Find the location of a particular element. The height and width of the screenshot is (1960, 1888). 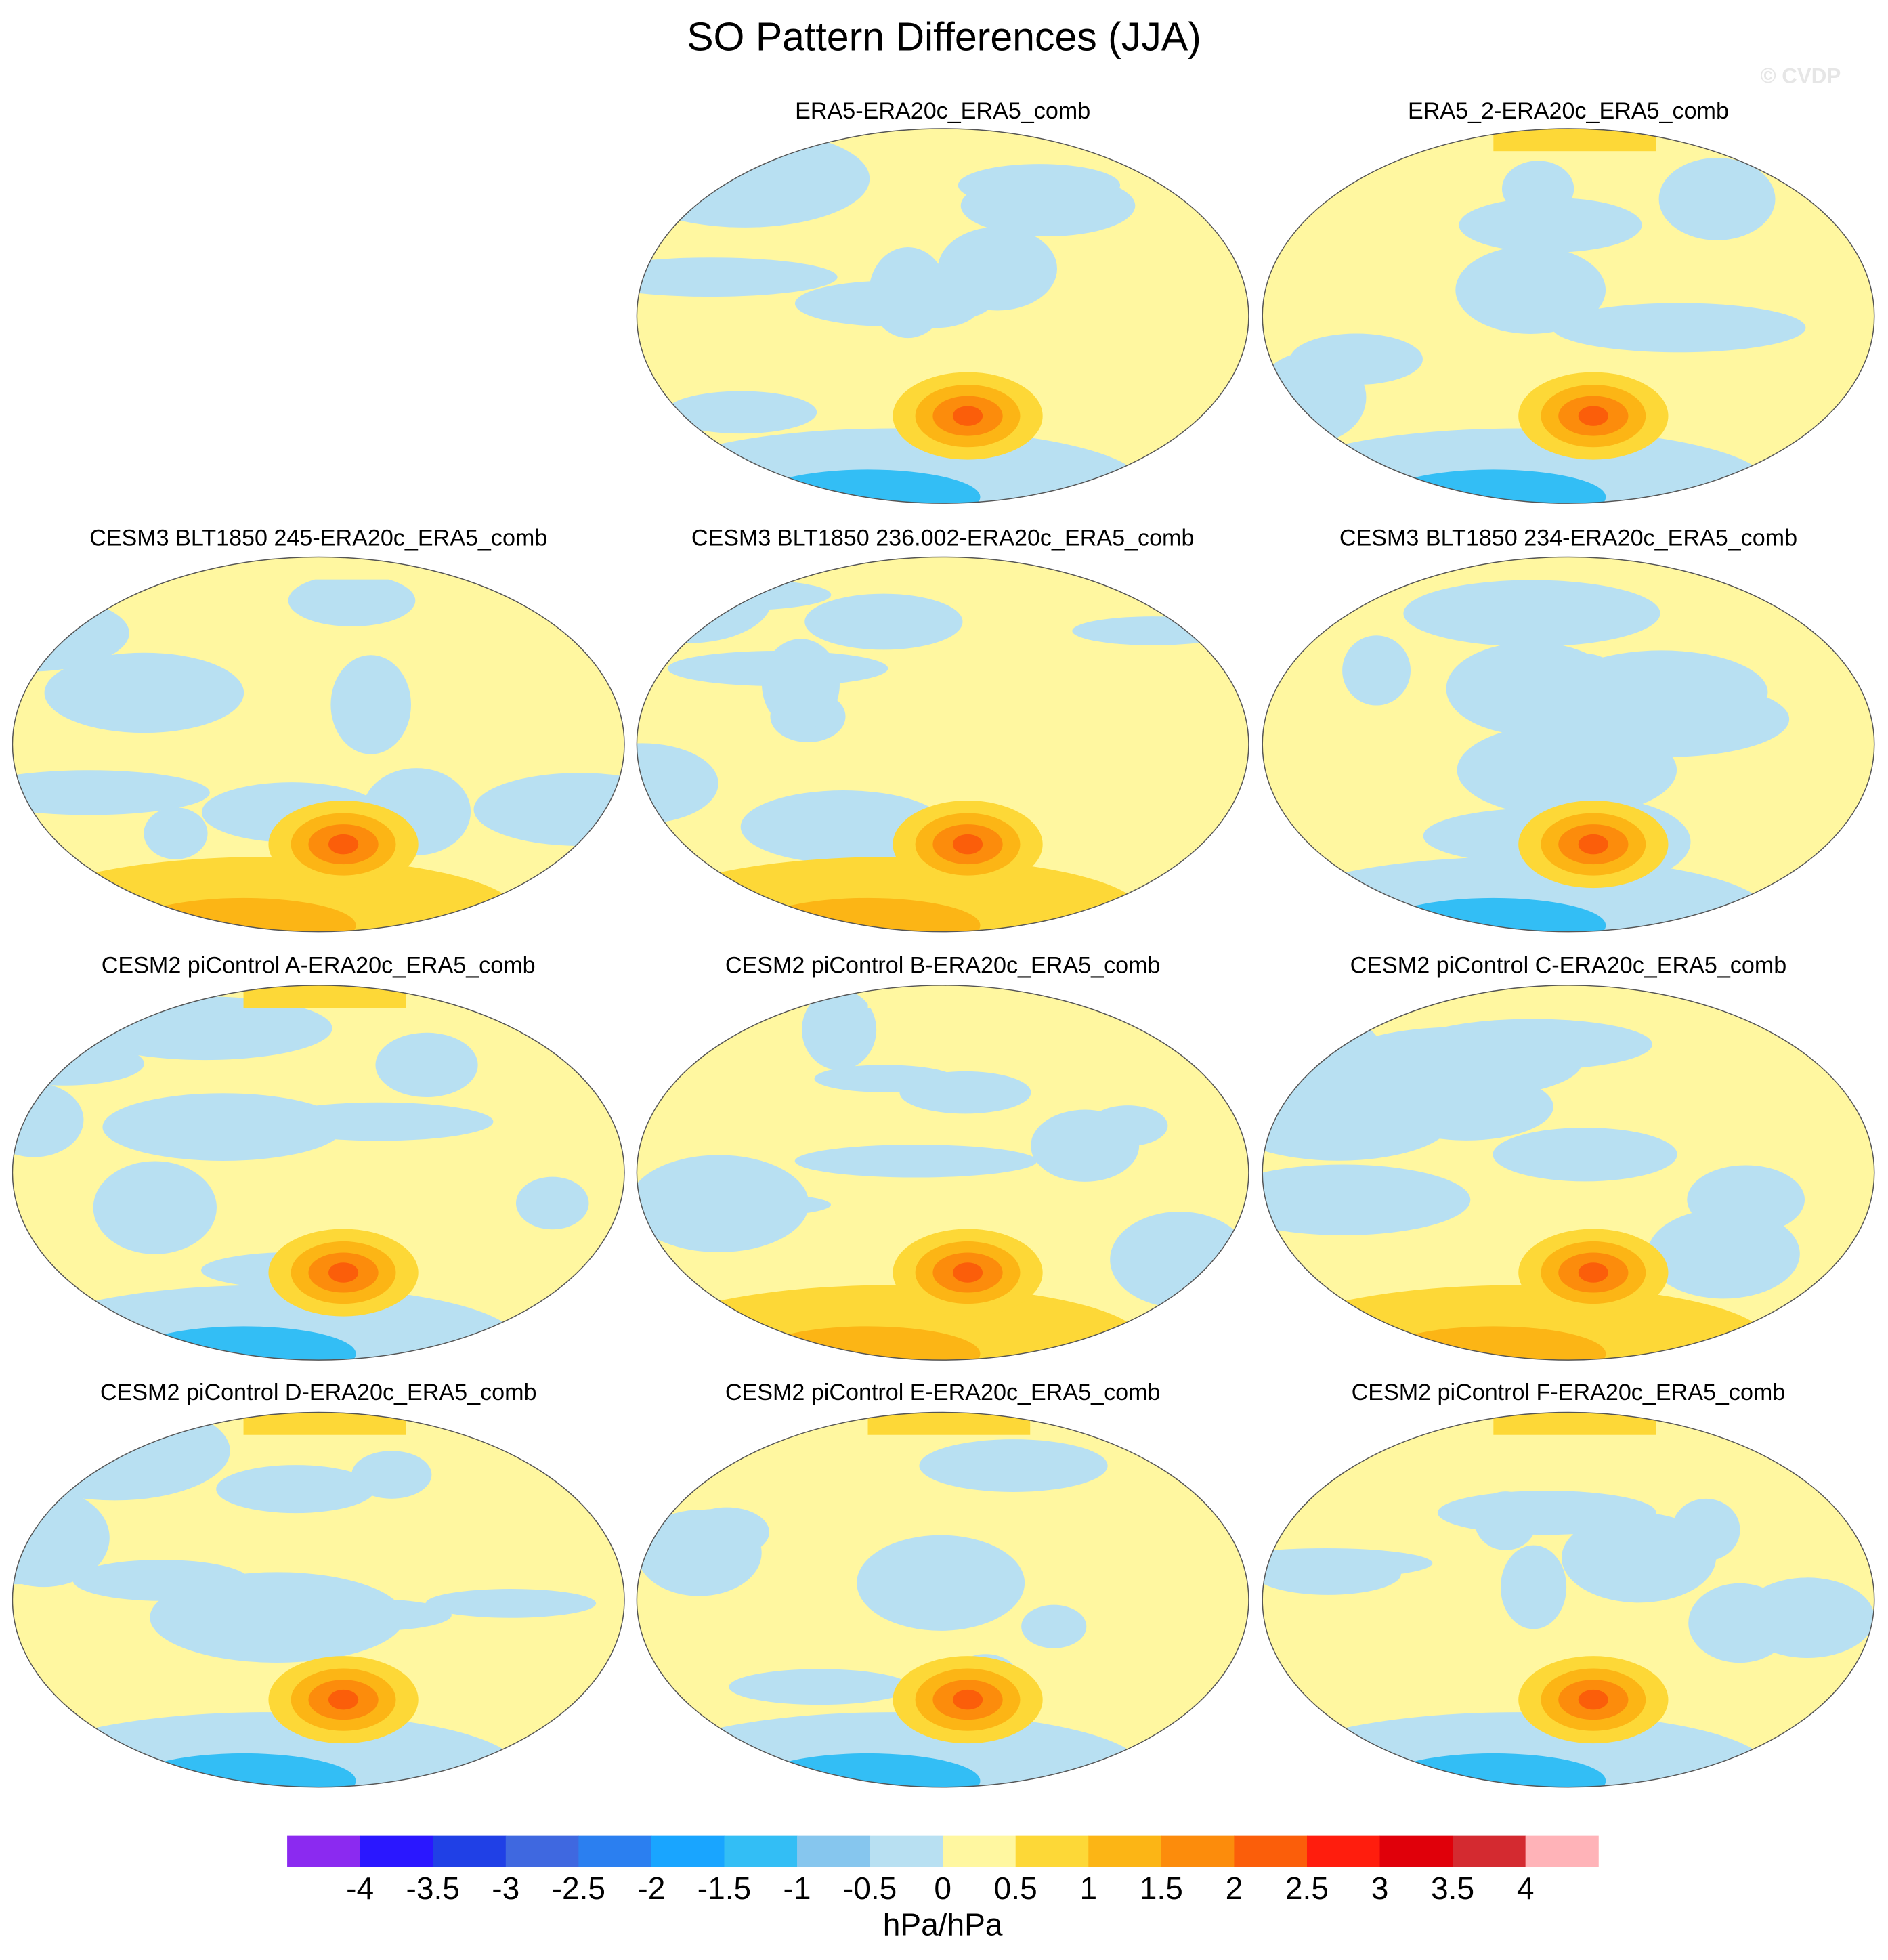

panel-title: CESM2 piControl A-ERA20c_ERA5_comb is located at coordinates (319, 965).